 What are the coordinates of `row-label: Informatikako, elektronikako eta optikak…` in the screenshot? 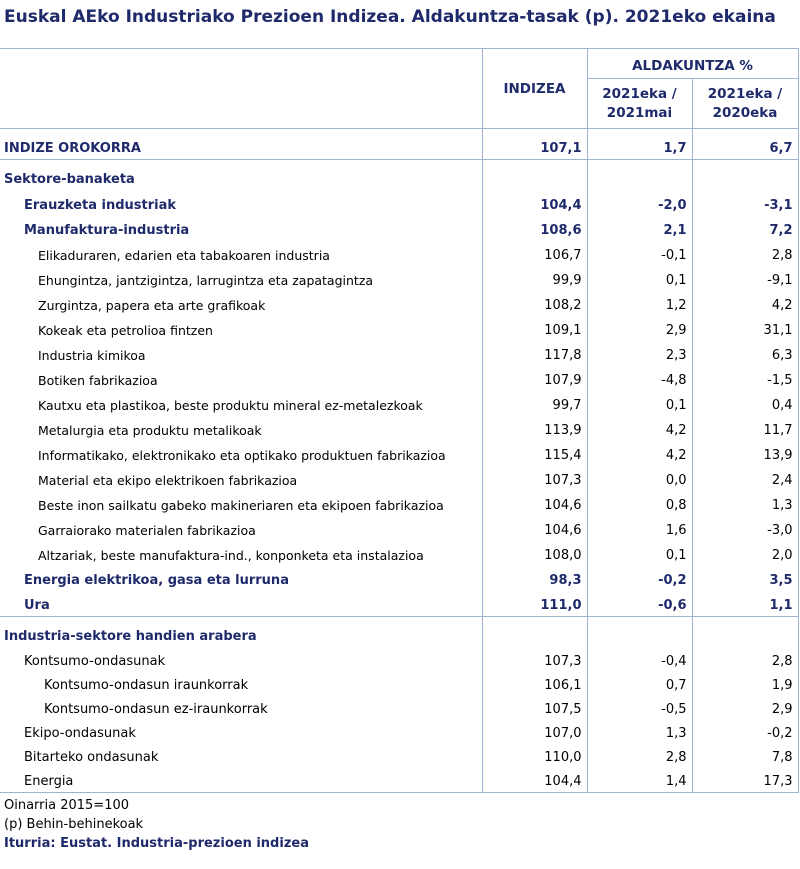 It's located at (242, 455).